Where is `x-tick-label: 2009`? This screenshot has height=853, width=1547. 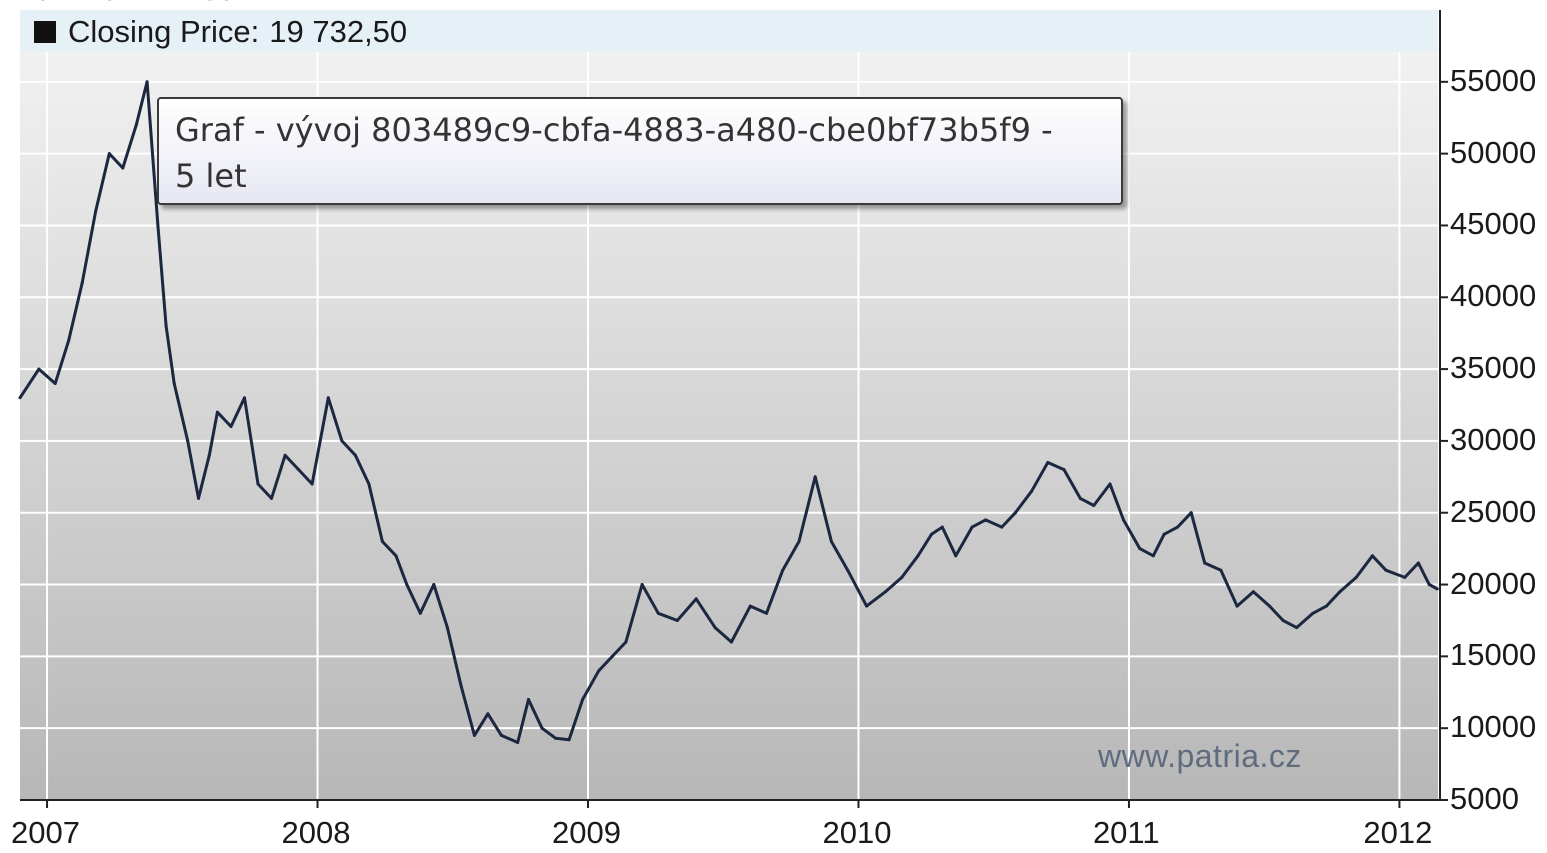 x-tick-label: 2009 is located at coordinates (586, 832).